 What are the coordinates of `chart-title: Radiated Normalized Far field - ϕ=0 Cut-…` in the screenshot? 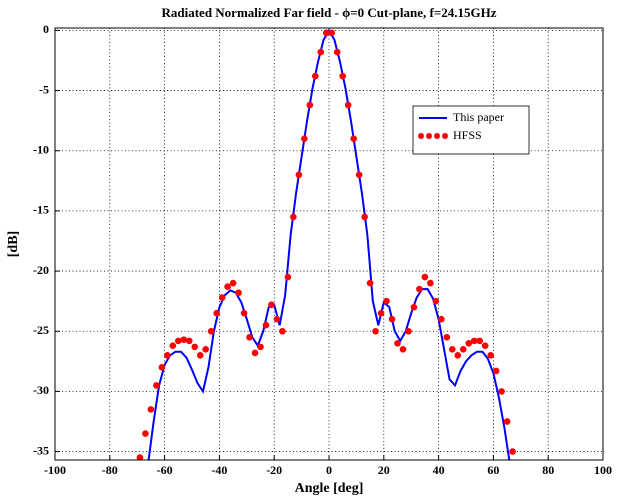 It's located at (328, 12).